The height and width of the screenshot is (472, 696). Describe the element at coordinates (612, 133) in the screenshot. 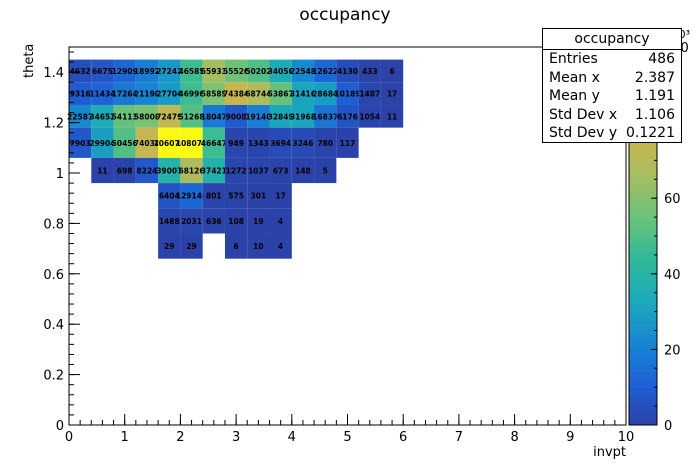

I see `stats-row-std-y: Std Dev y 0.1221` at that location.